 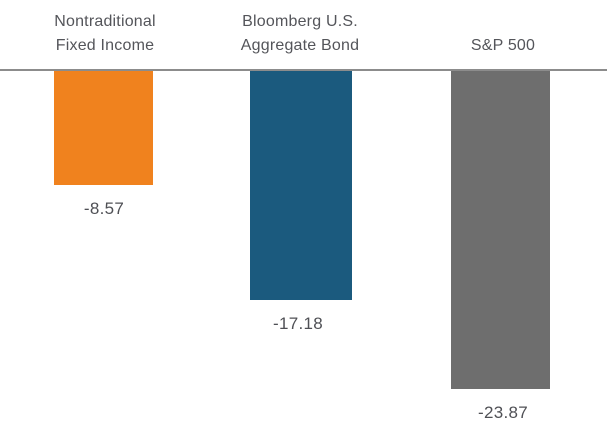 What do you see at coordinates (103, 128) in the screenshot?
I see `bar-nontraditional-fixed-income` at bounding box center [103, 128].